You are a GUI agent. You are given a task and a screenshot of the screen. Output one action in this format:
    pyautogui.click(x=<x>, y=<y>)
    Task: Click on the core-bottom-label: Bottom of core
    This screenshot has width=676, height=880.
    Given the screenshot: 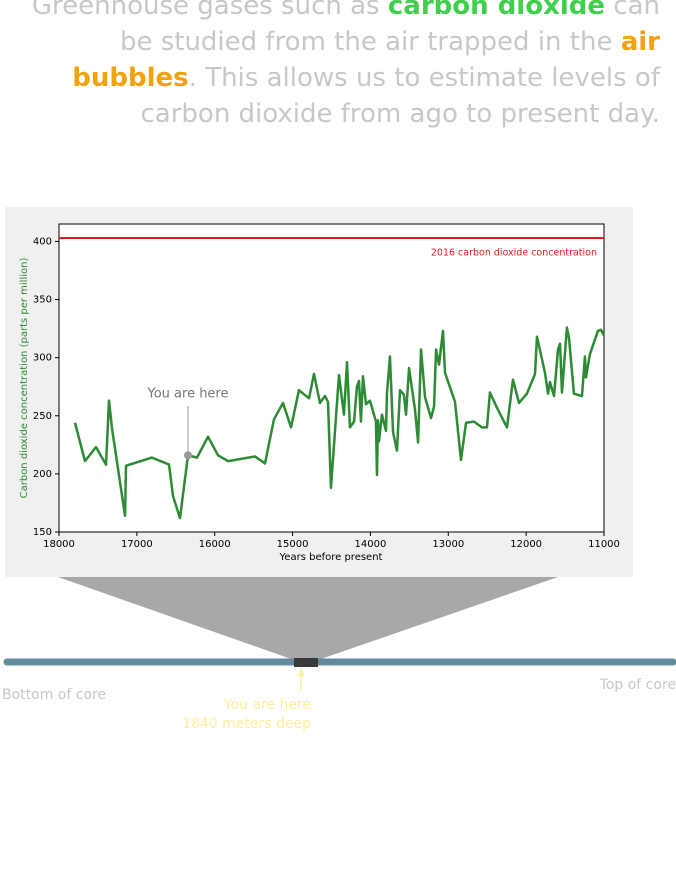 What is the action you would take?
    pyautogui.click(x=54, y=695)
    